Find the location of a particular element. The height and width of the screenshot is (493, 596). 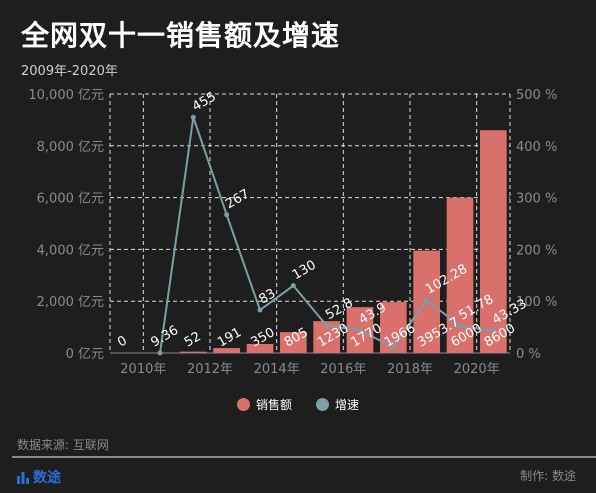

legend-item-sales: 销售额 is located at coordinates (264, 404).